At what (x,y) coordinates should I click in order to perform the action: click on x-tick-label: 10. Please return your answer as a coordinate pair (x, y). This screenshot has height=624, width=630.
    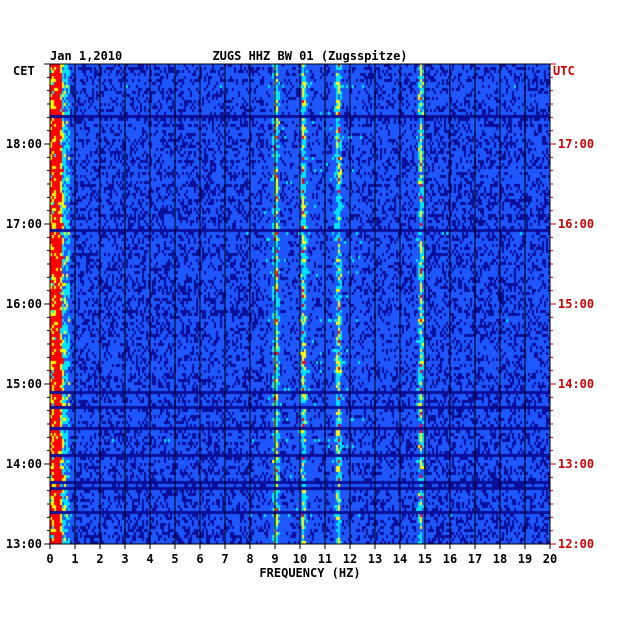
    Looking at the image, I should click on (300, 559).